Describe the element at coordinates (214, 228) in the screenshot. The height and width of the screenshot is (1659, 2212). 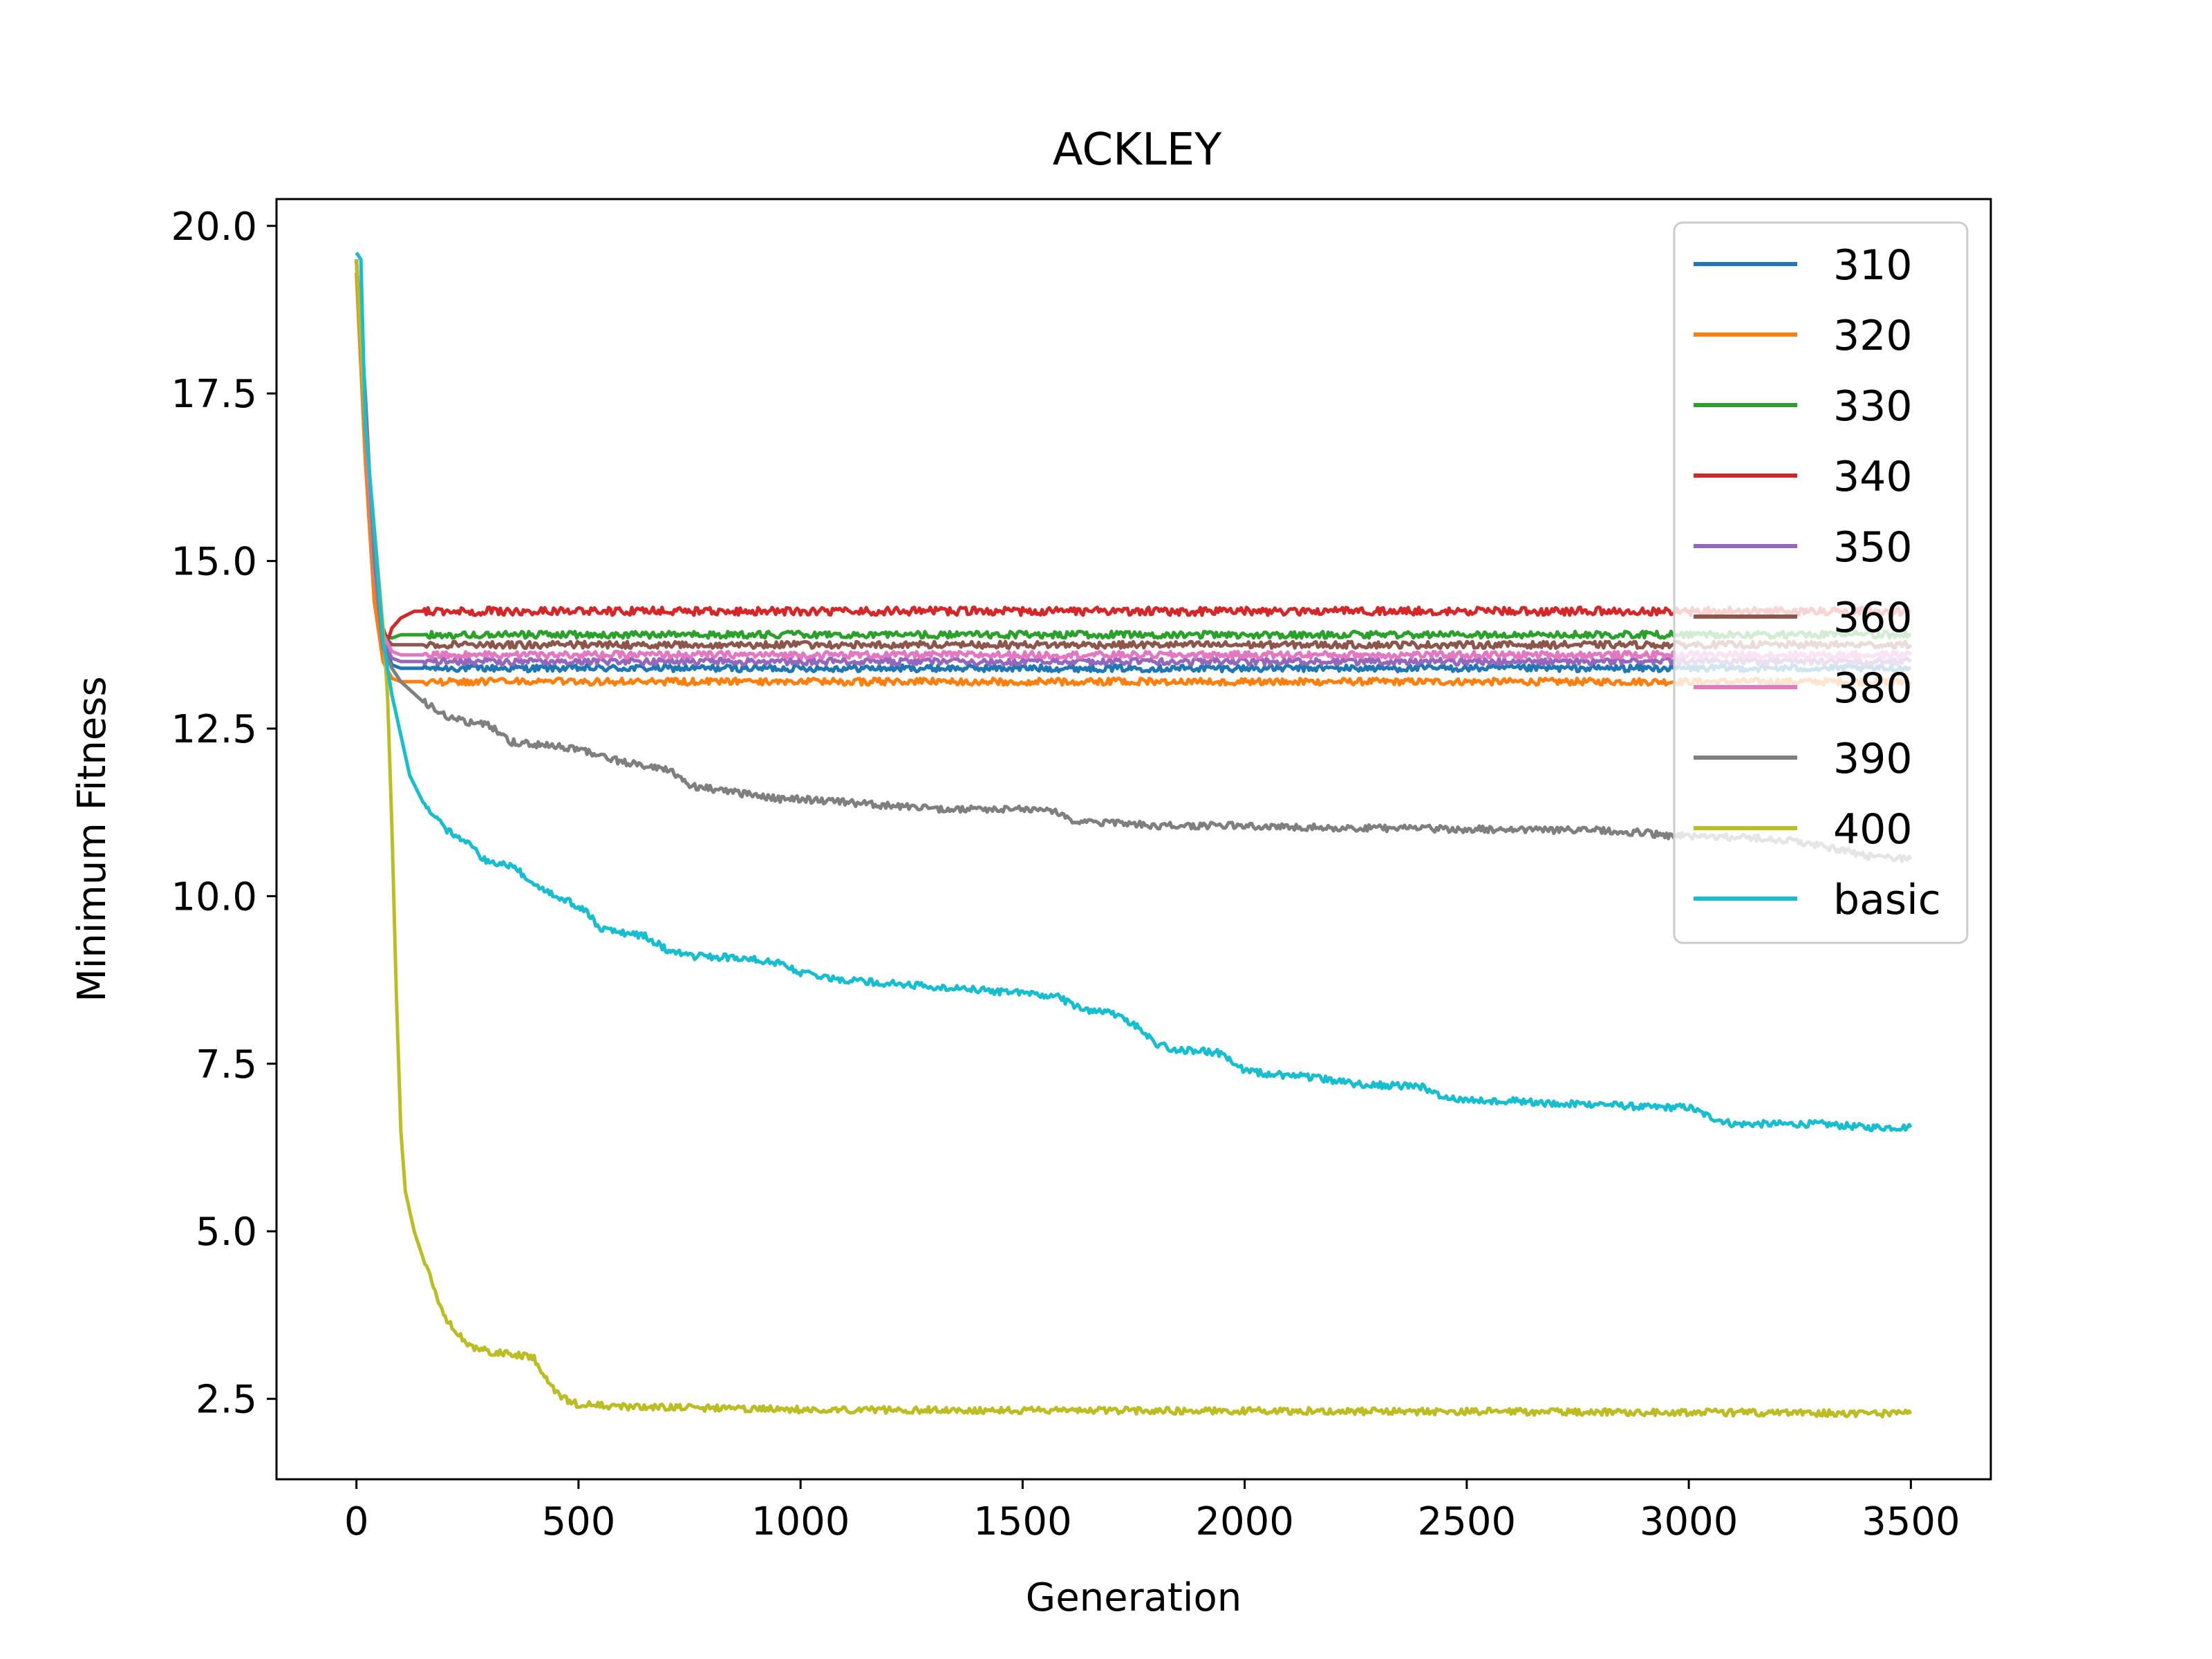
I see `y-tick-label: 20.0` at that location.